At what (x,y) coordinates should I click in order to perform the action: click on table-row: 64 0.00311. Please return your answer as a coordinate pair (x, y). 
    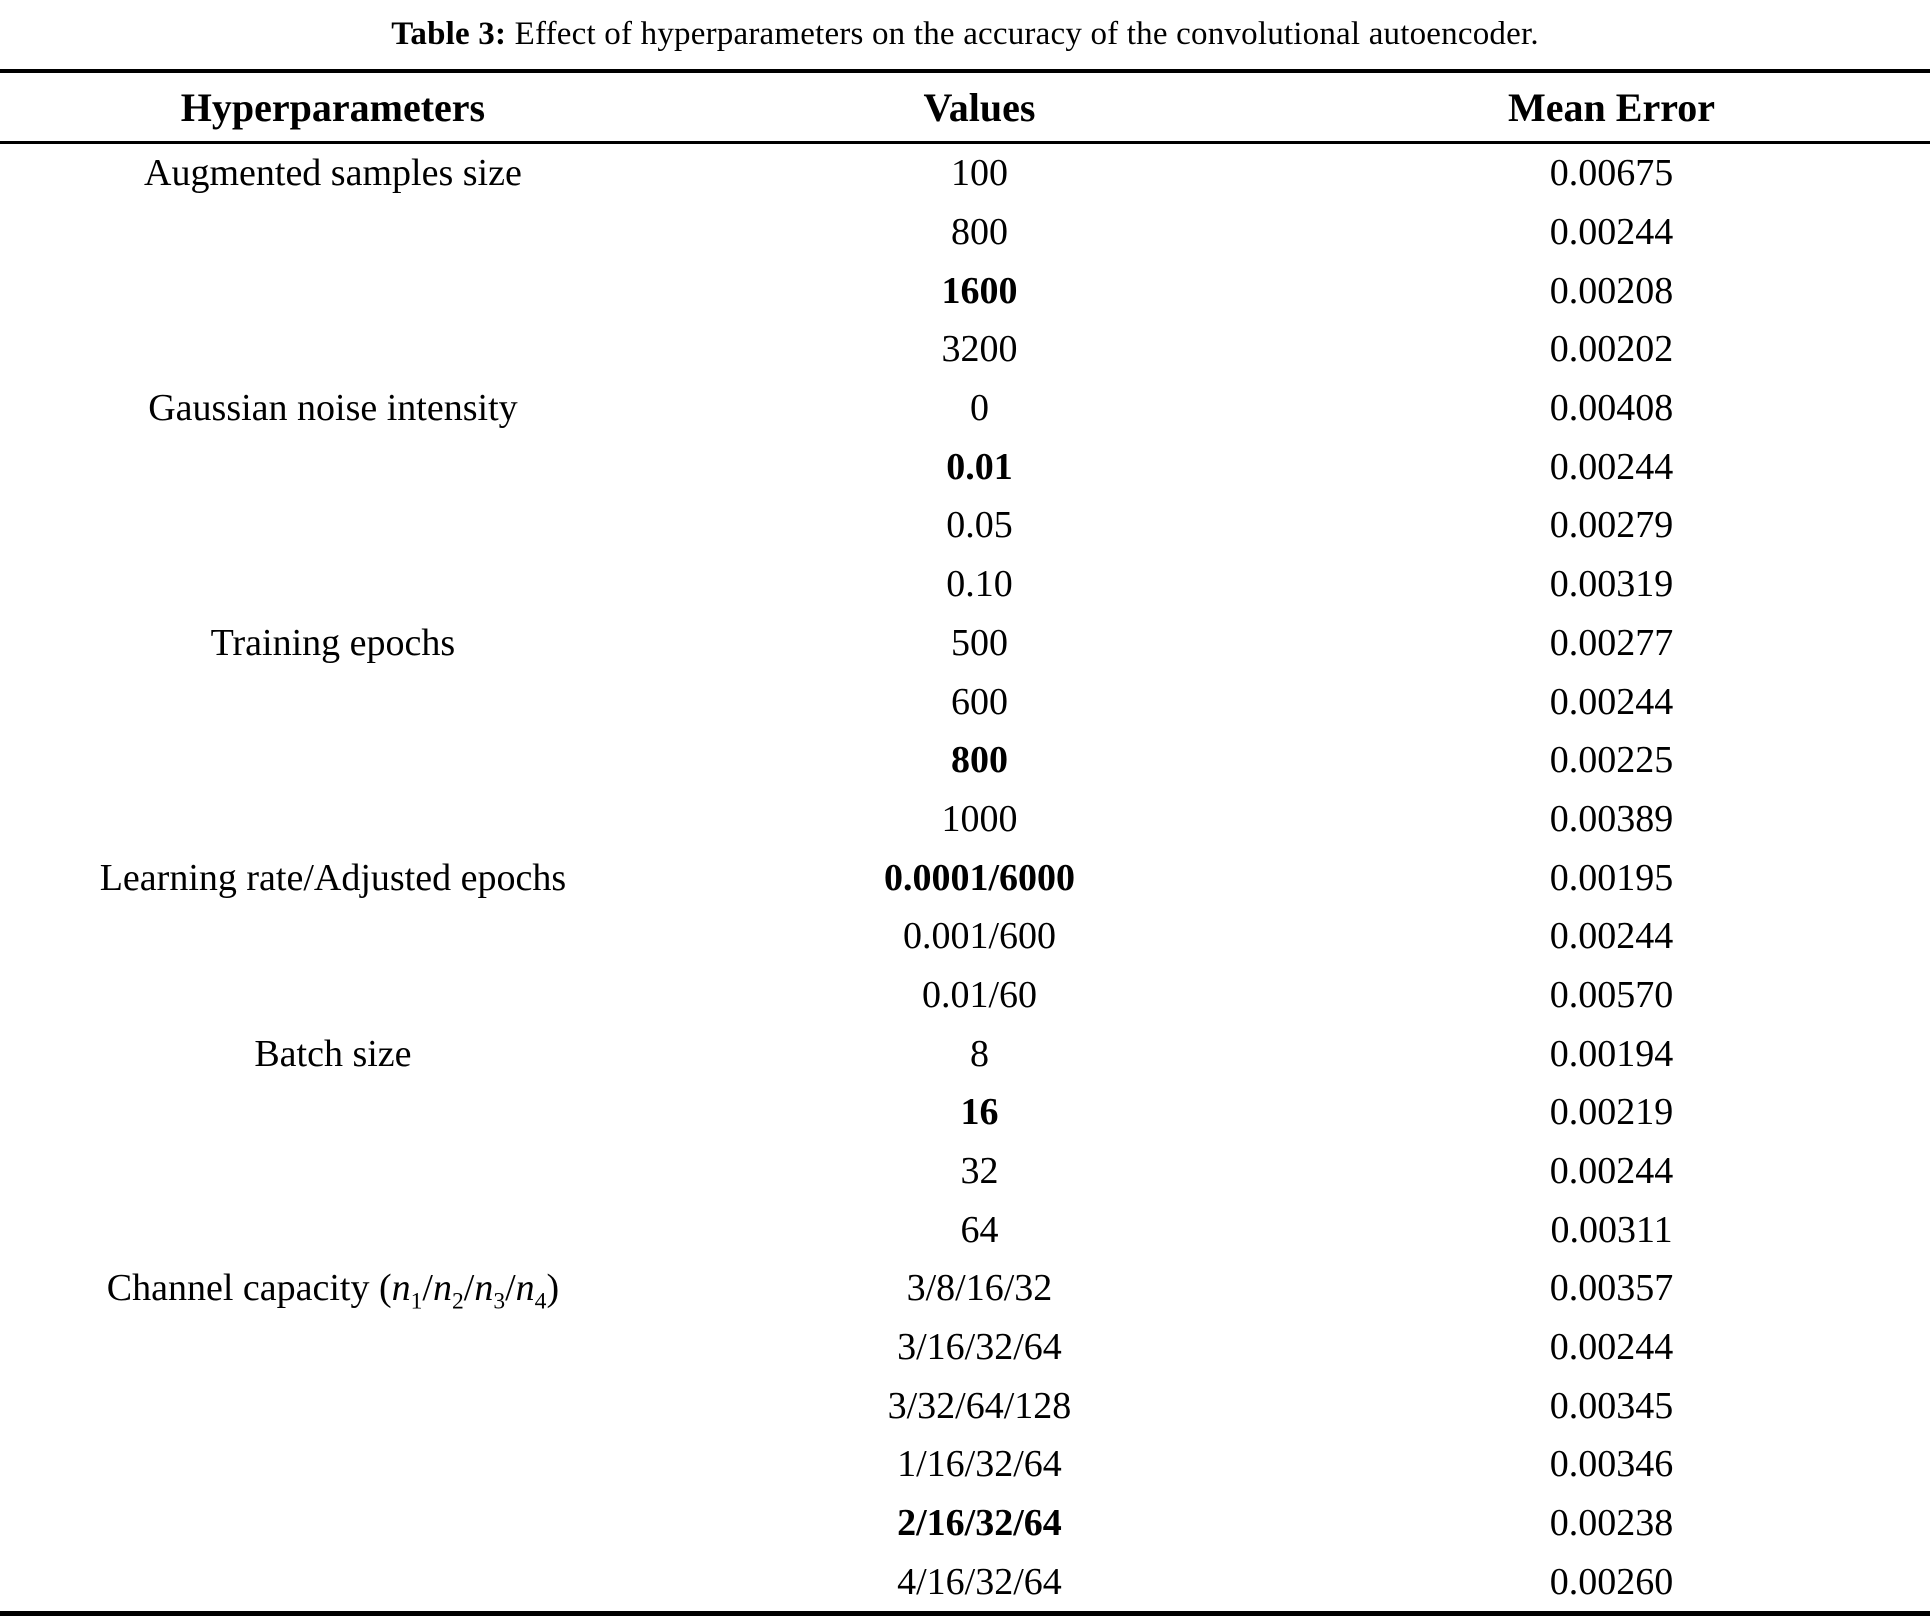
    Looking at the image, I should click on (965, 1229).